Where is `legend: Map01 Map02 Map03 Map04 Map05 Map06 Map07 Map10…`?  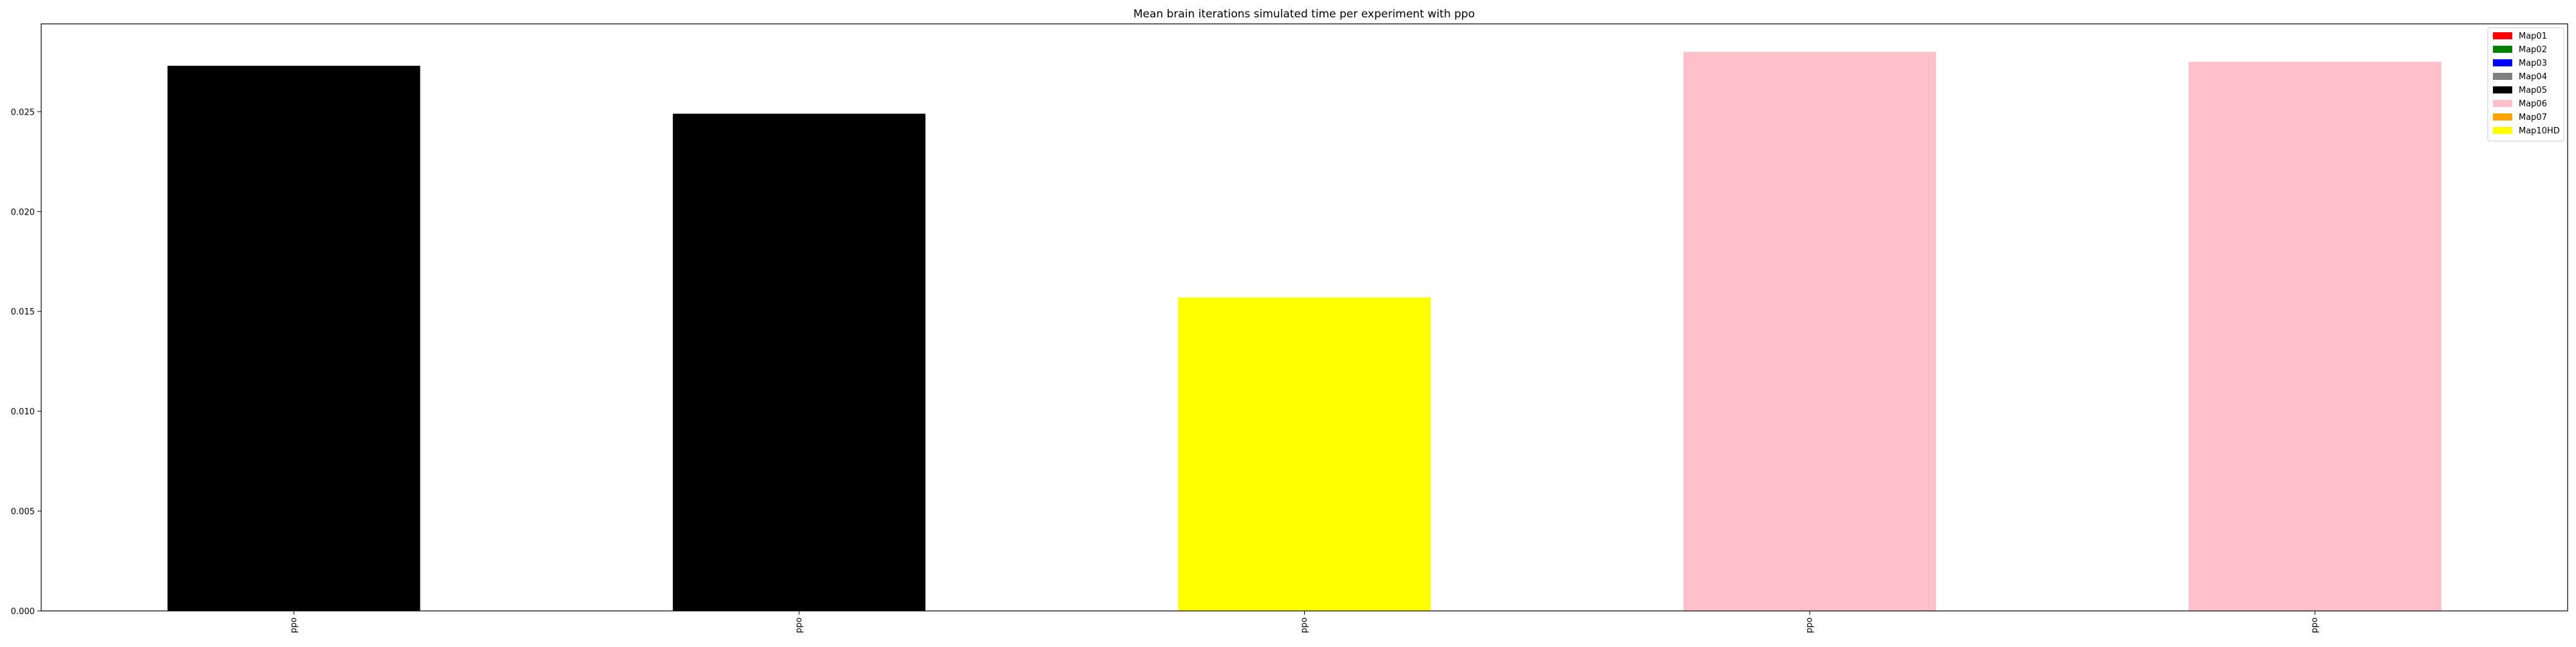
legend: Map01 Map02 Map03 Map04 Map05 Map06 Map07 Map10… is located at coordinates (2525, 84).